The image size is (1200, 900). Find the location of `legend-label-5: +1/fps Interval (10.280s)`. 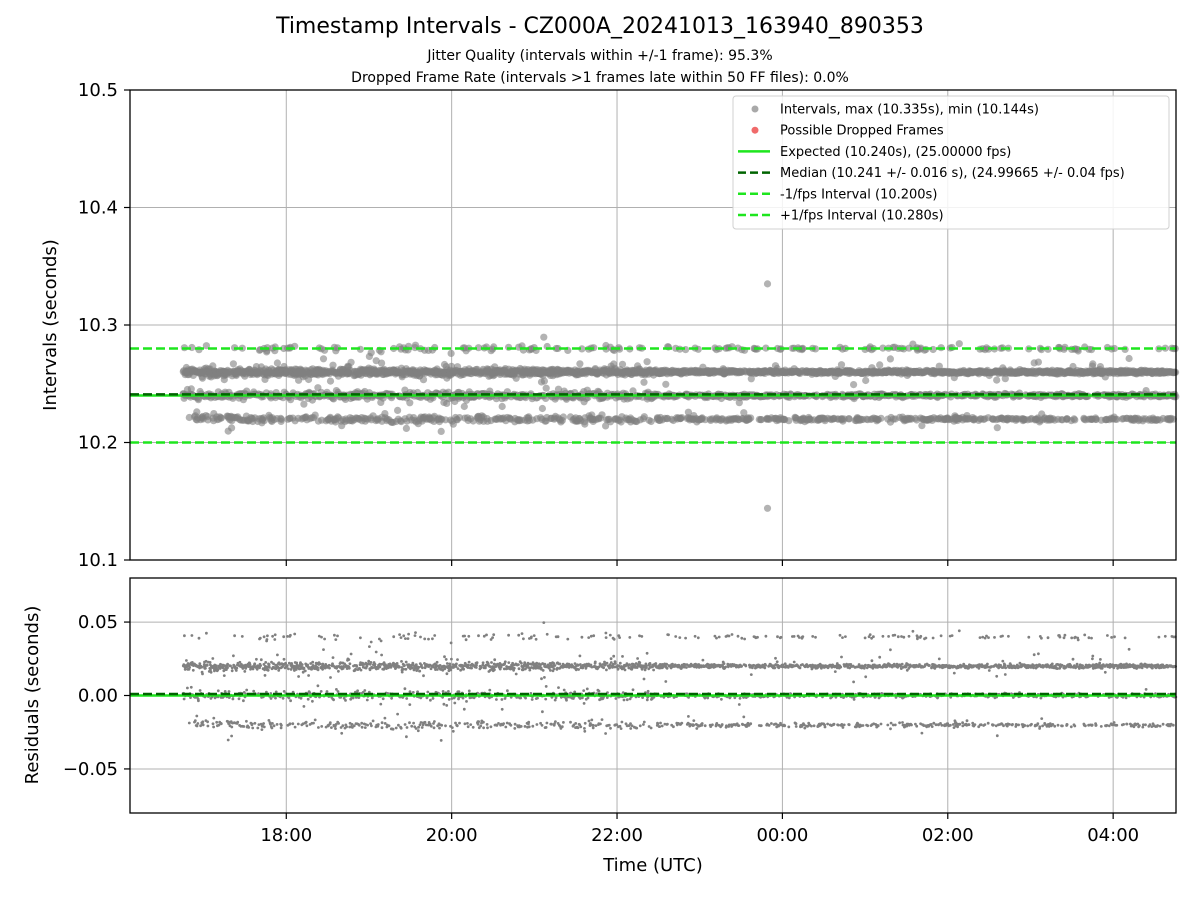

legend-label-5: +1/fps Interval (10.280s) is located at coordinates (862, 216).